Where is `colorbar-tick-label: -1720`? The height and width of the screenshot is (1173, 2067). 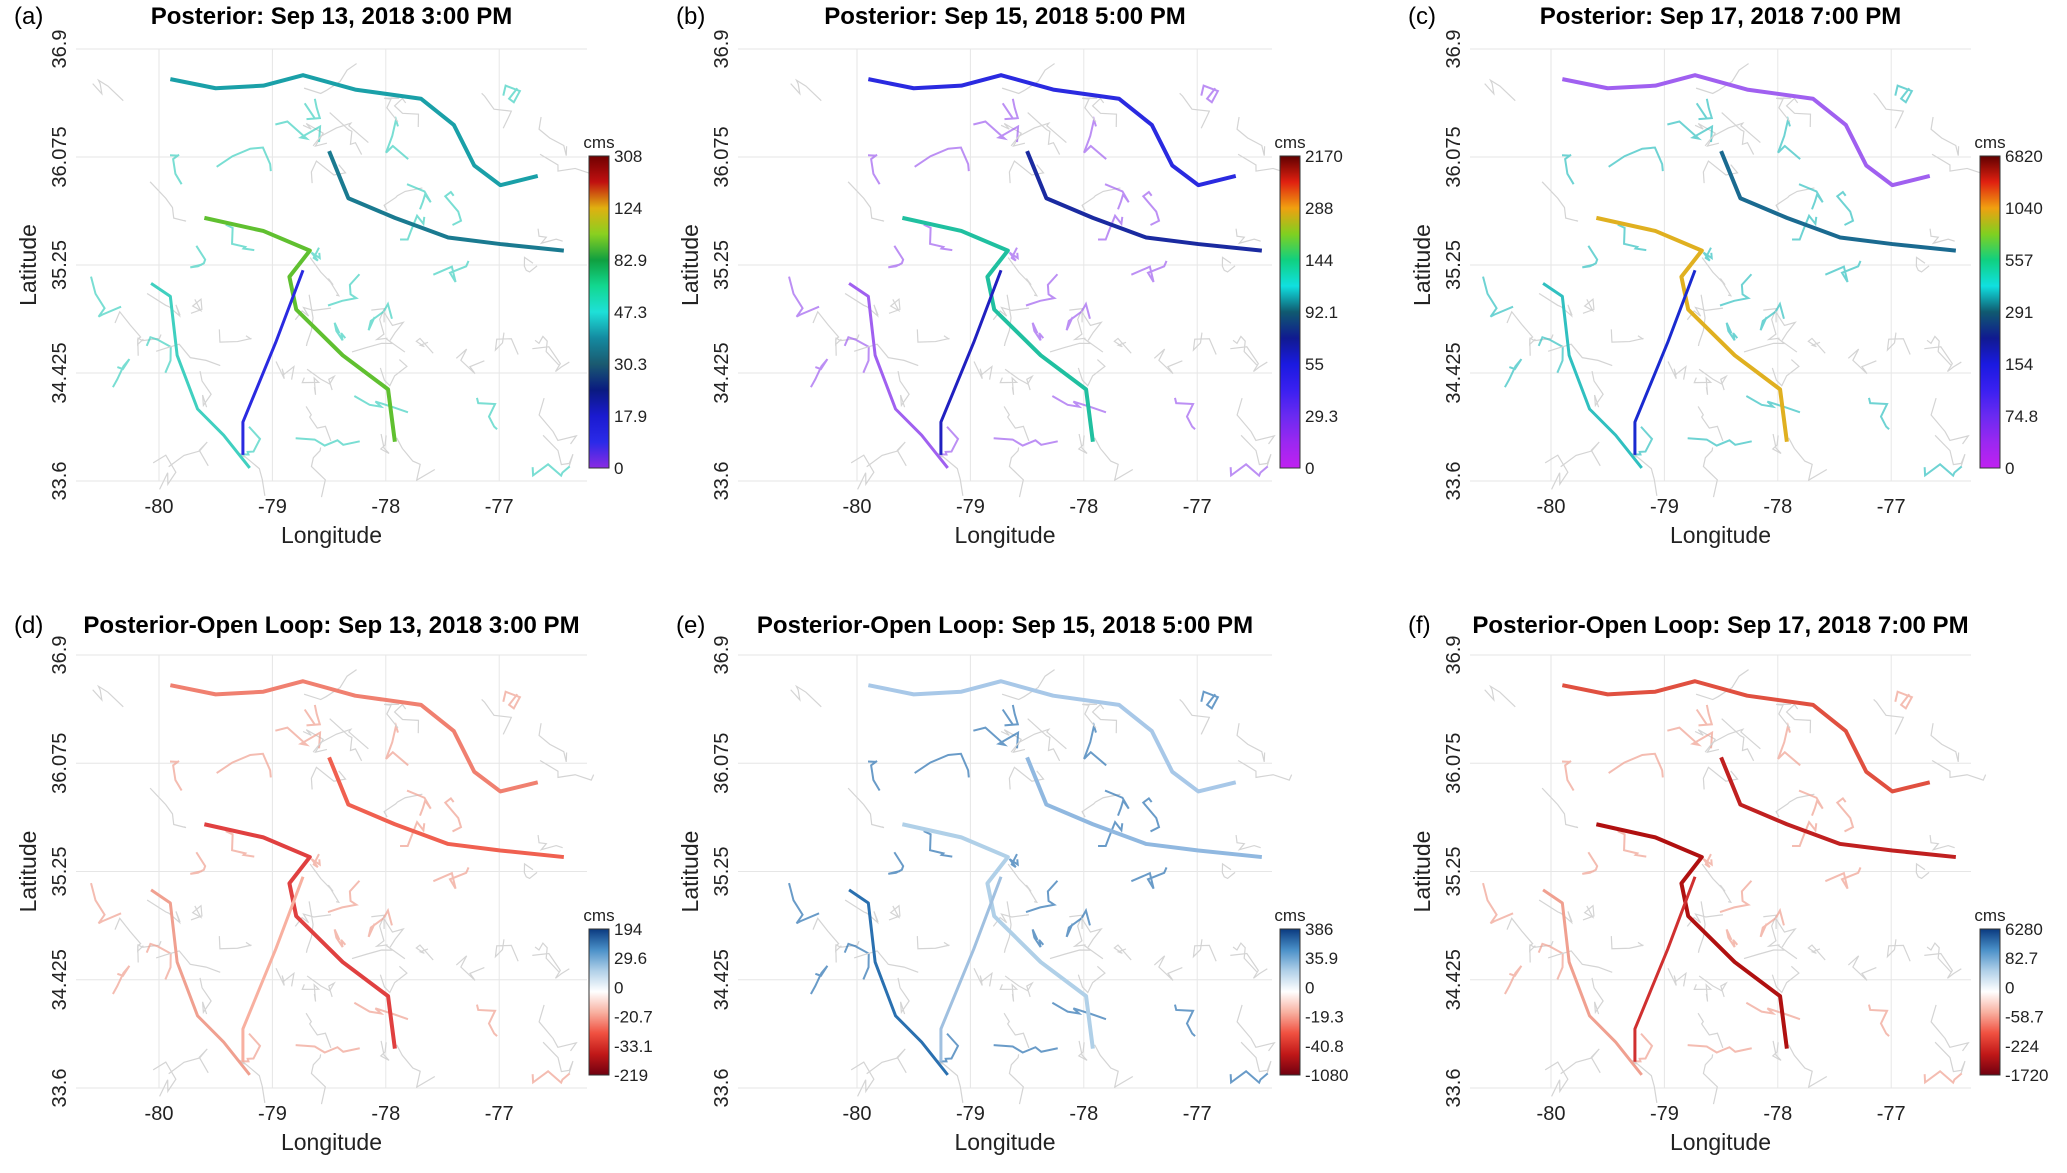 colorbar-tick-label: -1720 is located at coordinates (2026, 1075).